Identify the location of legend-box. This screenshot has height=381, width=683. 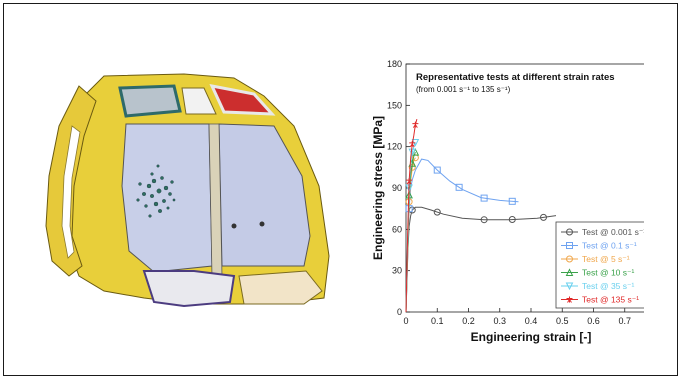
(599, 265).